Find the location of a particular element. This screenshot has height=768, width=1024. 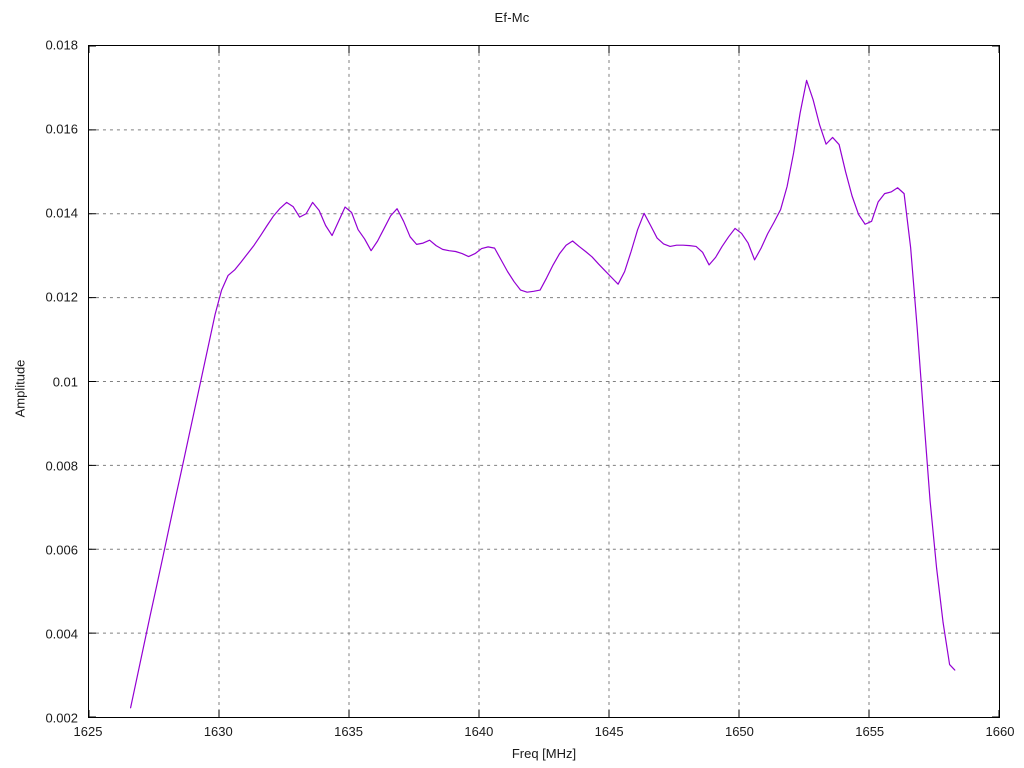

y-axis-tick-label: 0.008 is located at coordinates (61, 466).